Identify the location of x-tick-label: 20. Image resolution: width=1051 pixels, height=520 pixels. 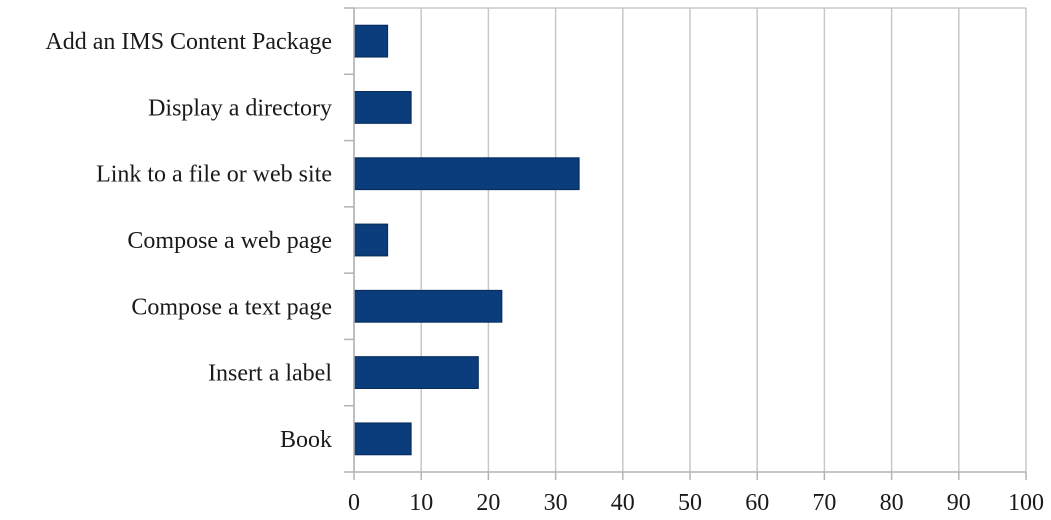
(488, 503).